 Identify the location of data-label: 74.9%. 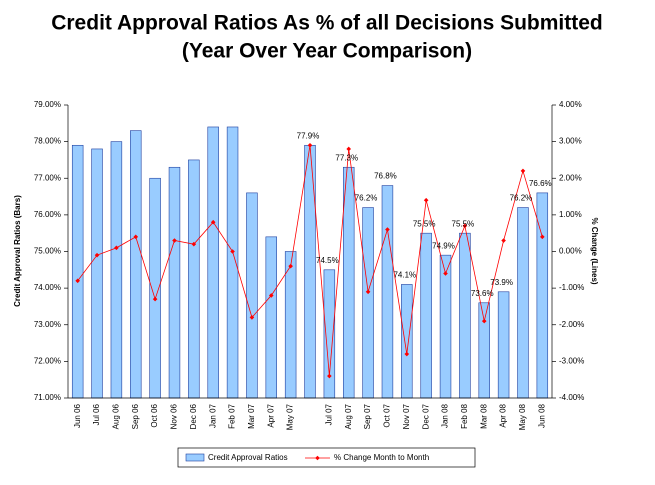
(443, 245).